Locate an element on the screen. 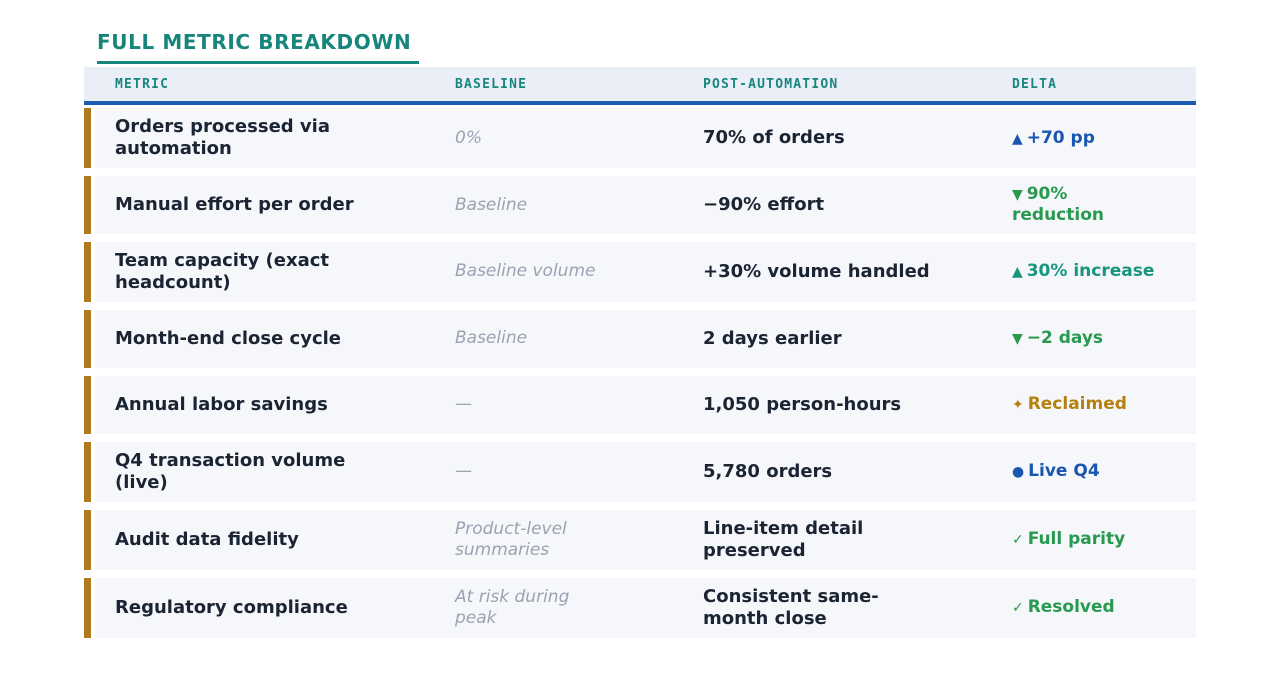  delta-label: −2 days is located at coordinates (1065, 338).